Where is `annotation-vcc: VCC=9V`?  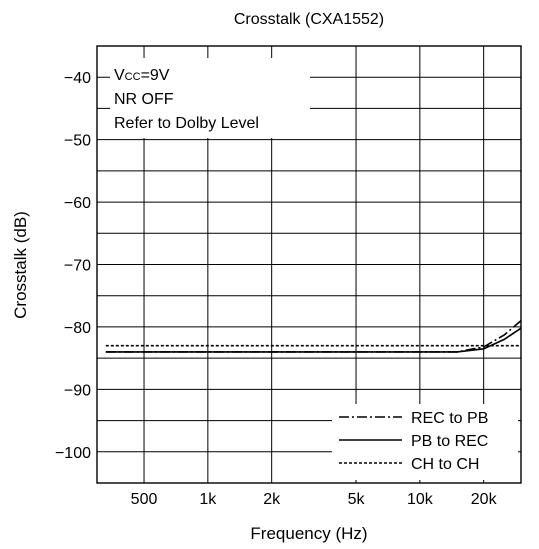 annotation-vcc: VCC=9V is located at coordinates (142, 75).